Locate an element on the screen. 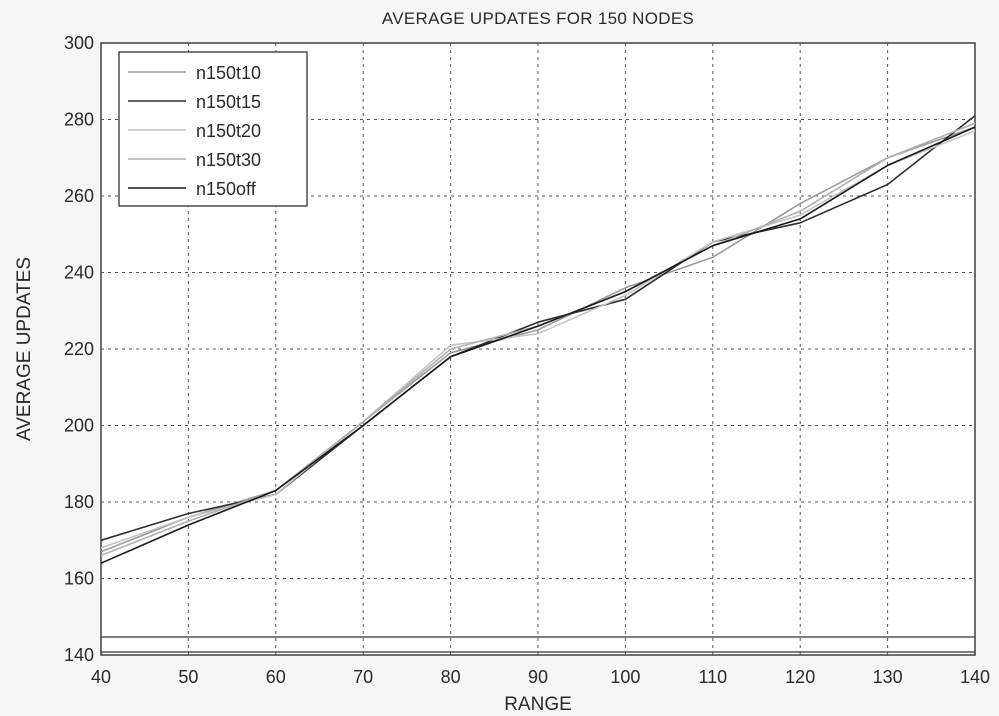 The image size is (999, 716). y-tick-label: 200 is located at coordinates (79, 426).